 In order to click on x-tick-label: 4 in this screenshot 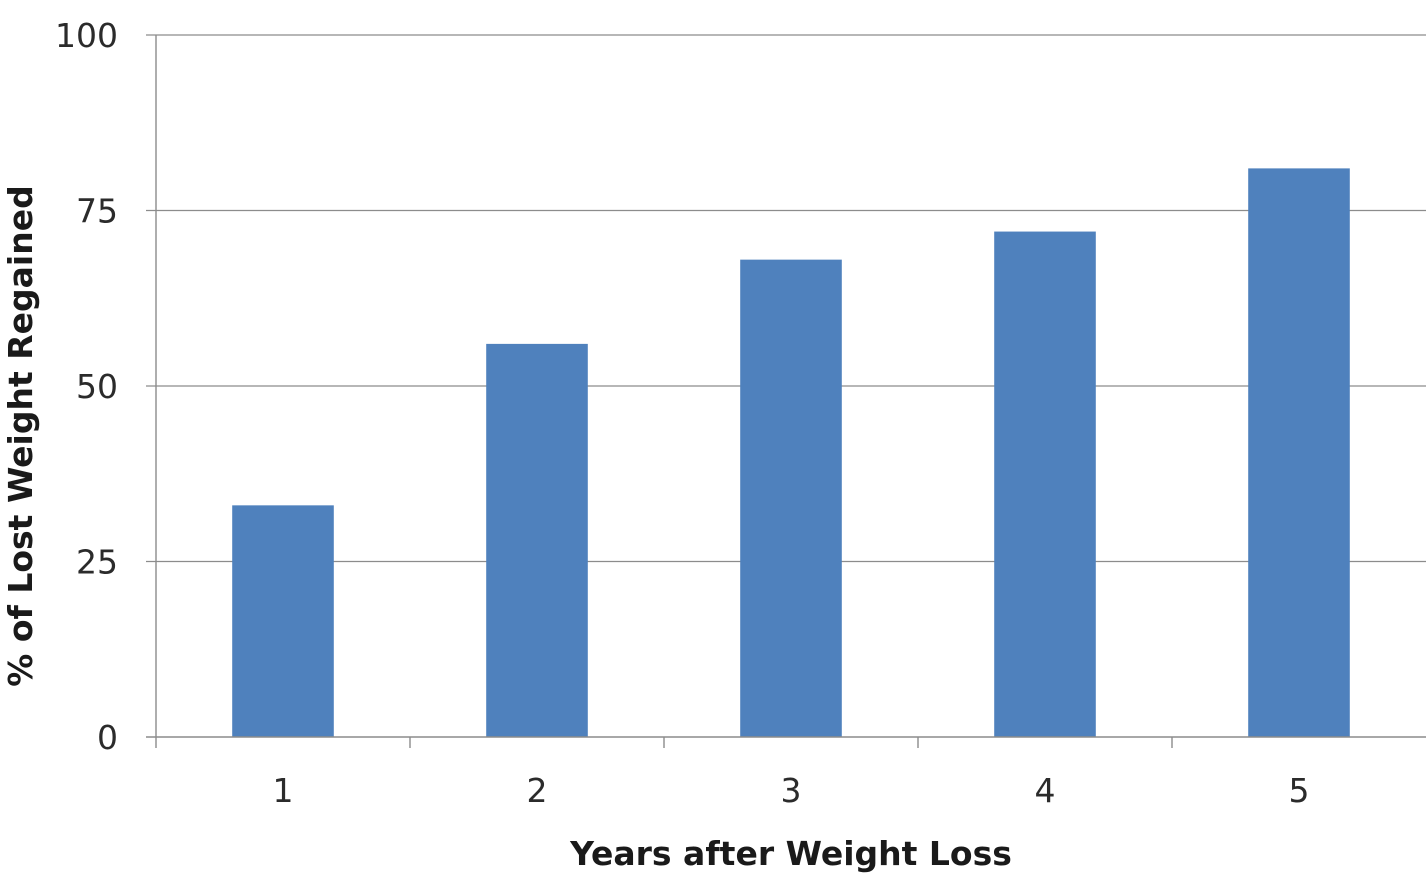, I will do `click(1045, 790)`.